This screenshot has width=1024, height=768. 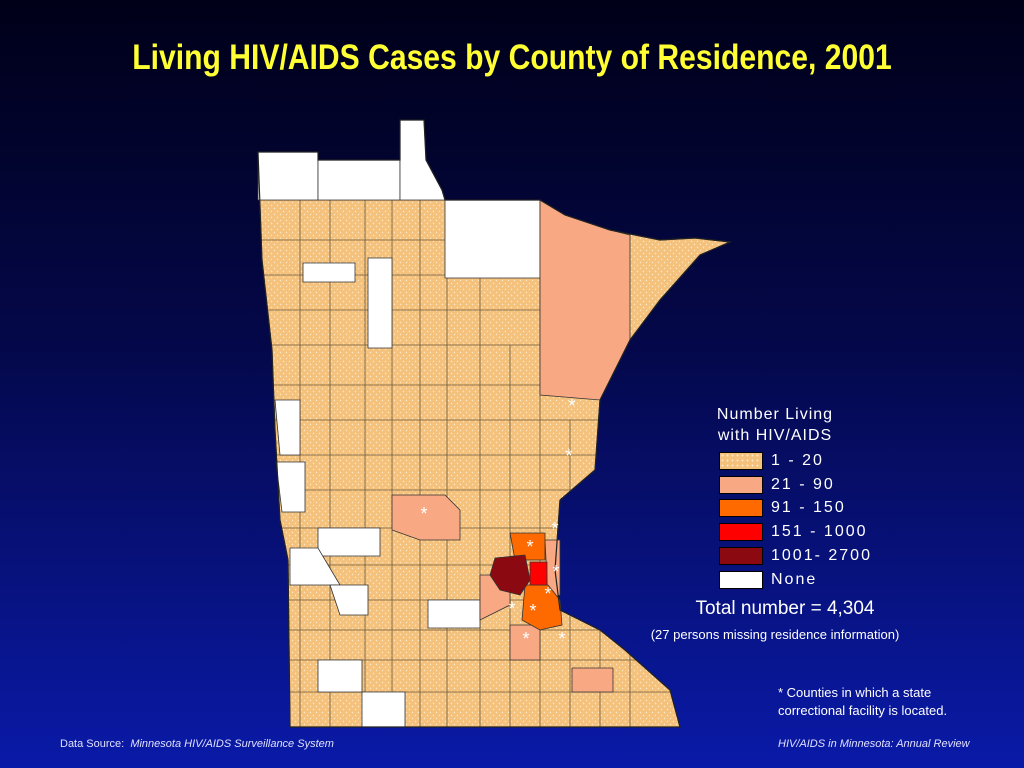 I want to click on data-source-label: Data Source:, so click(x=92, y=744).